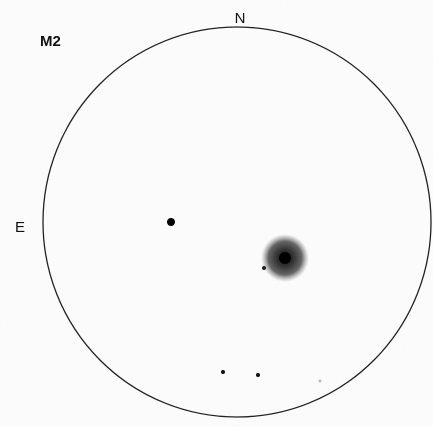 The width and height of the screenshot is (433, 427). Describe the element at coordinates (285, 258) in the screenshot. I see `globular-cluster-core` at that location.